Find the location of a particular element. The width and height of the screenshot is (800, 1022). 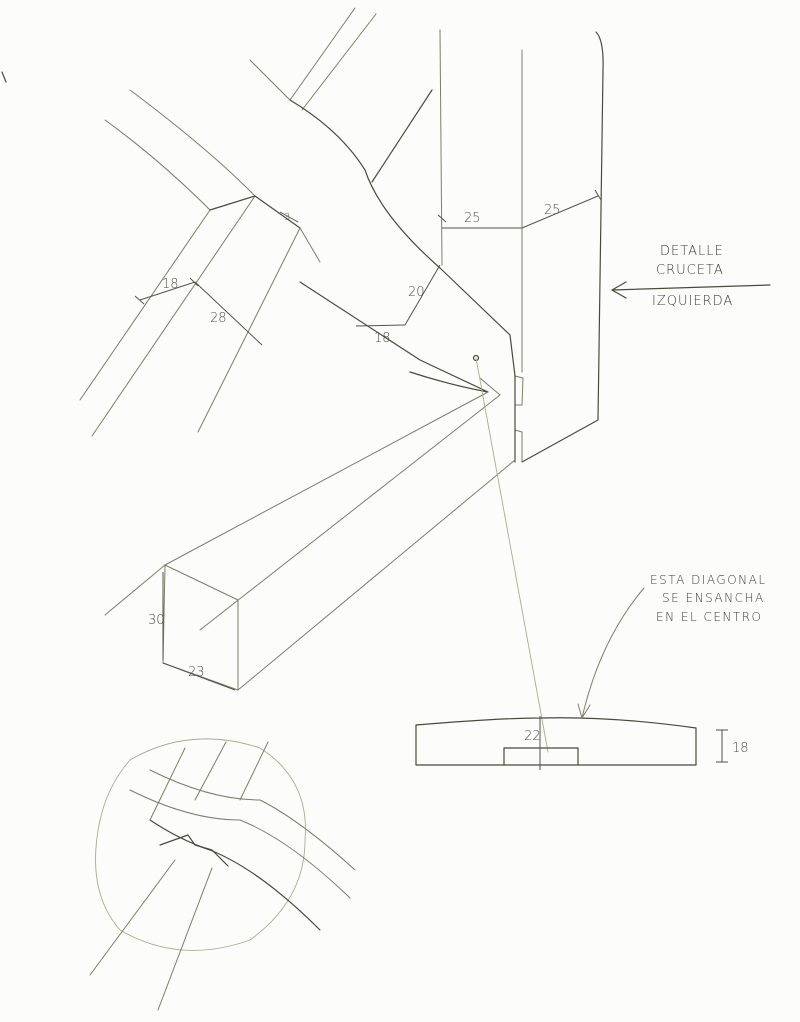

title-line-2: CRUCETA is located at coordinates (690, 270).